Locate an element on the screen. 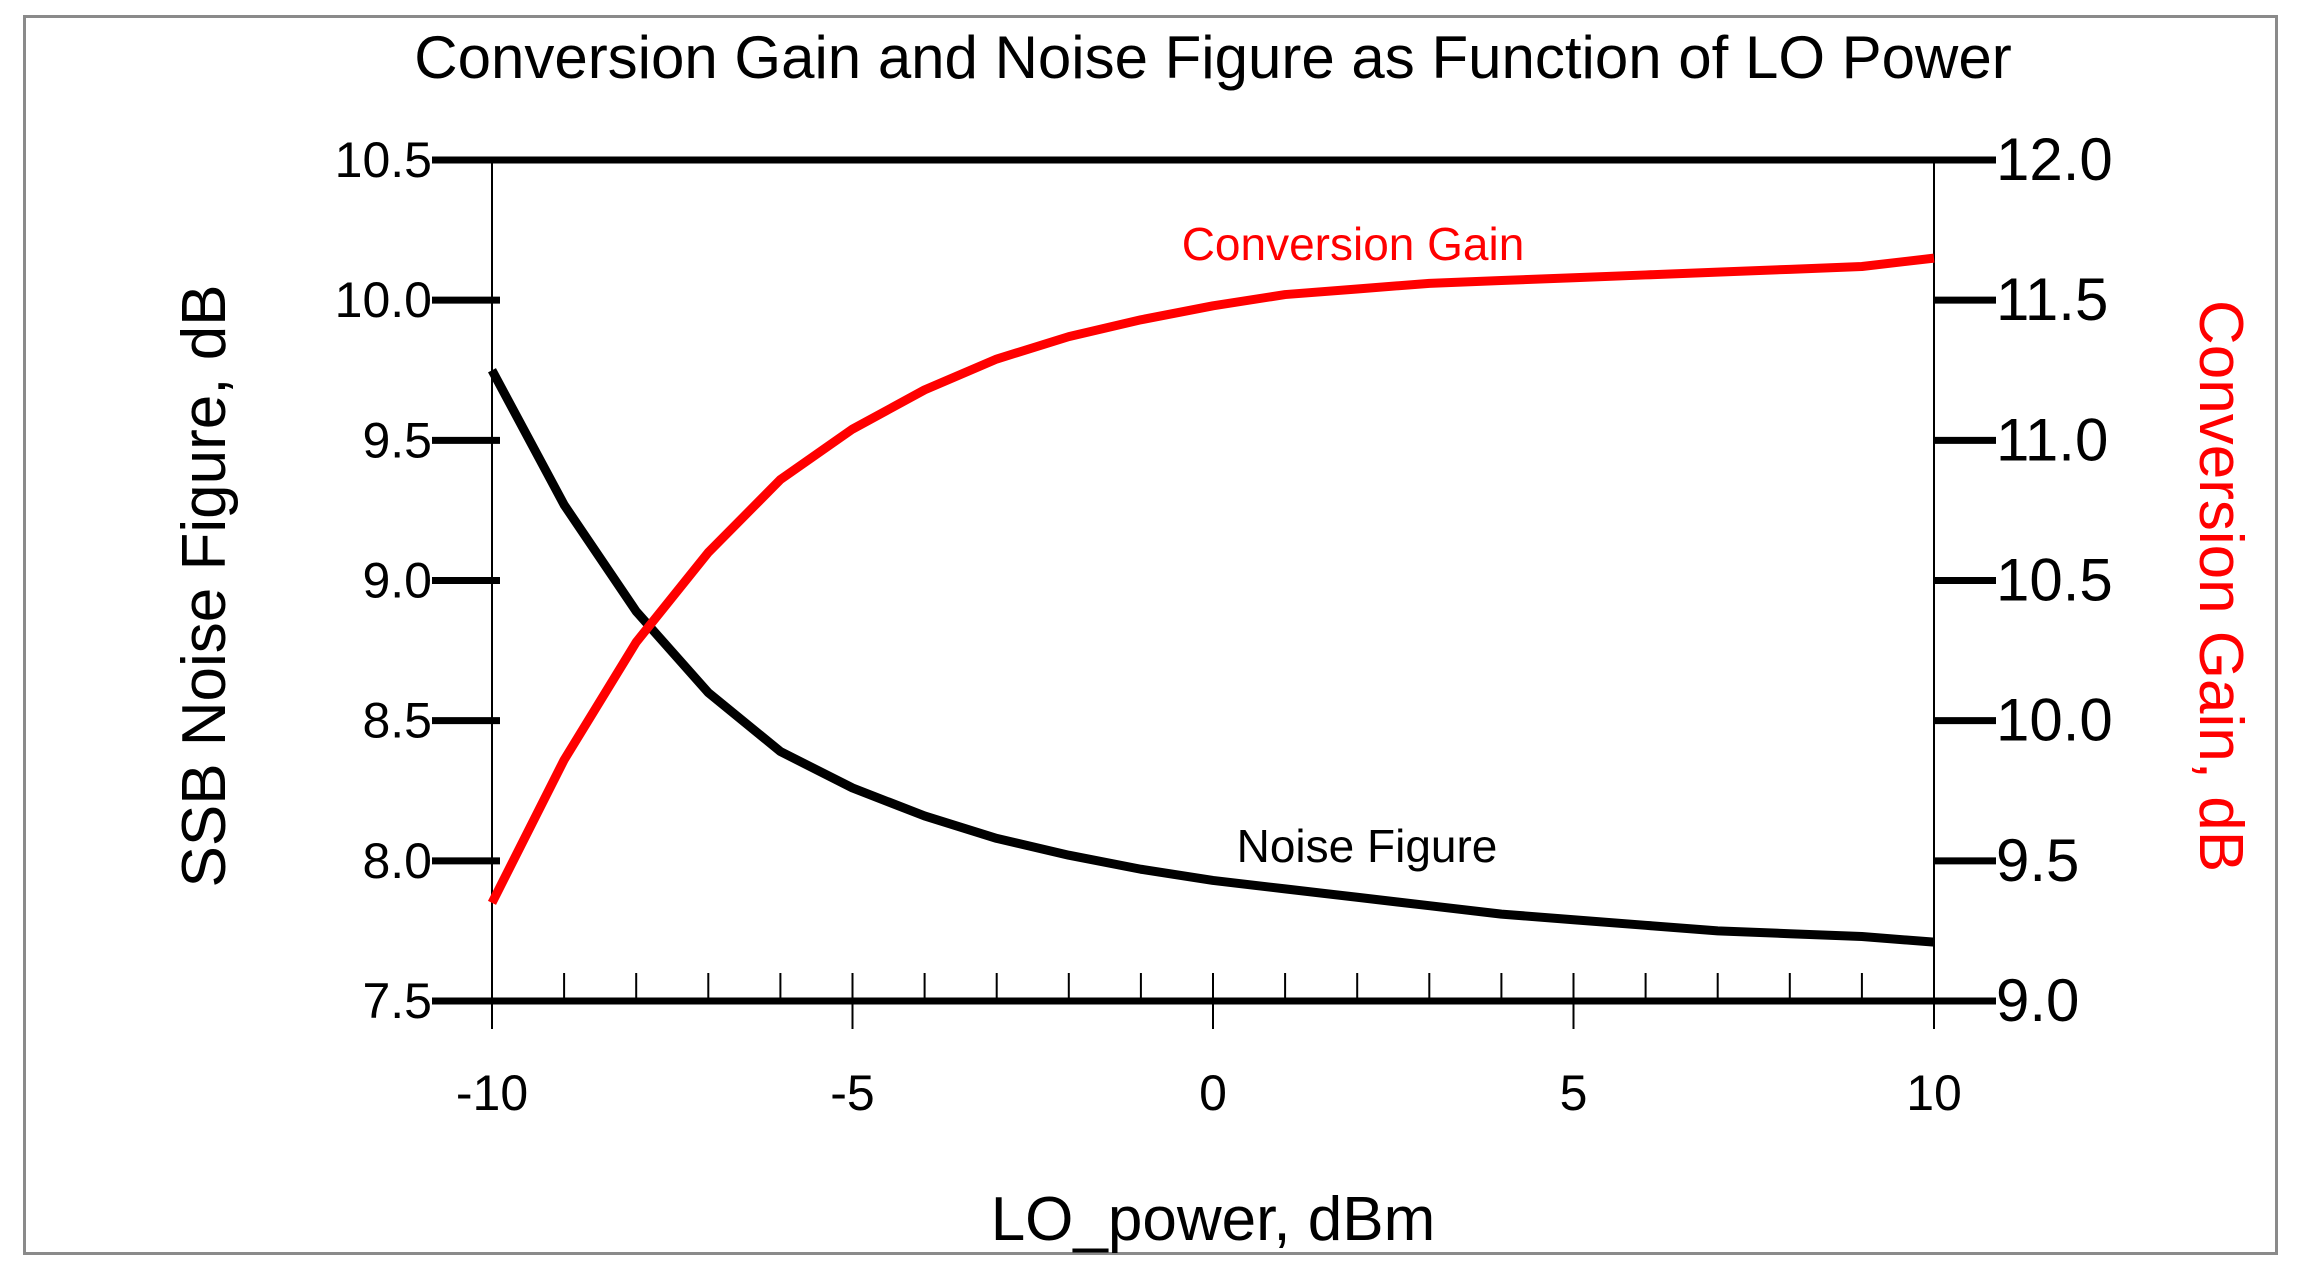  y-right-tick-label: 12.0 is located at coordinates (2054, 159).